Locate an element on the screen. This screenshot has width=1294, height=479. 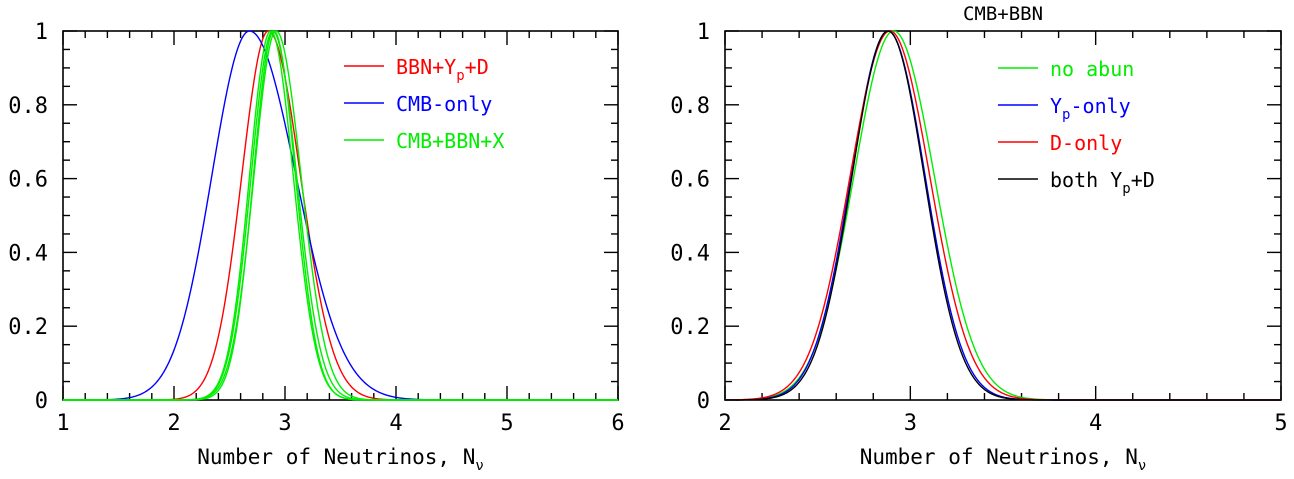
legend-label: no abun is located at coordinates (1092, 69).